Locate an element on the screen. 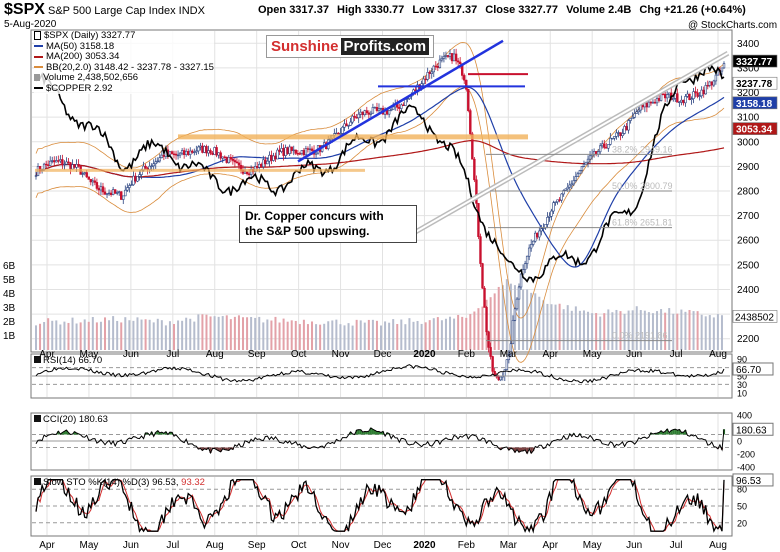  month-label-bottom: Sep is located at coordinates (257, 545).